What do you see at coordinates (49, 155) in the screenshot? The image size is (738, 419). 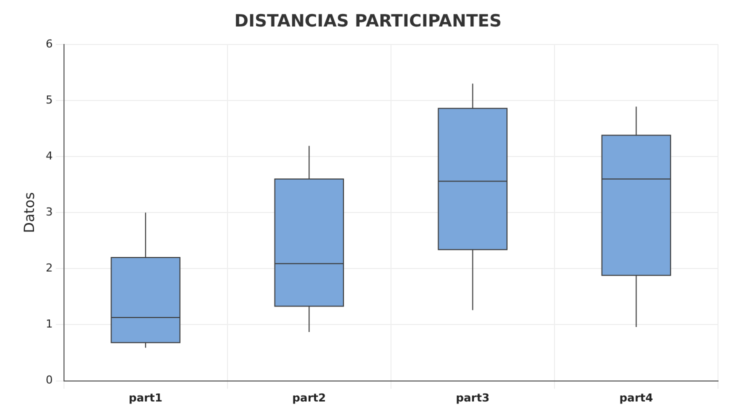 I see `y-tick-label: 4` at bounding box center [49, 155].